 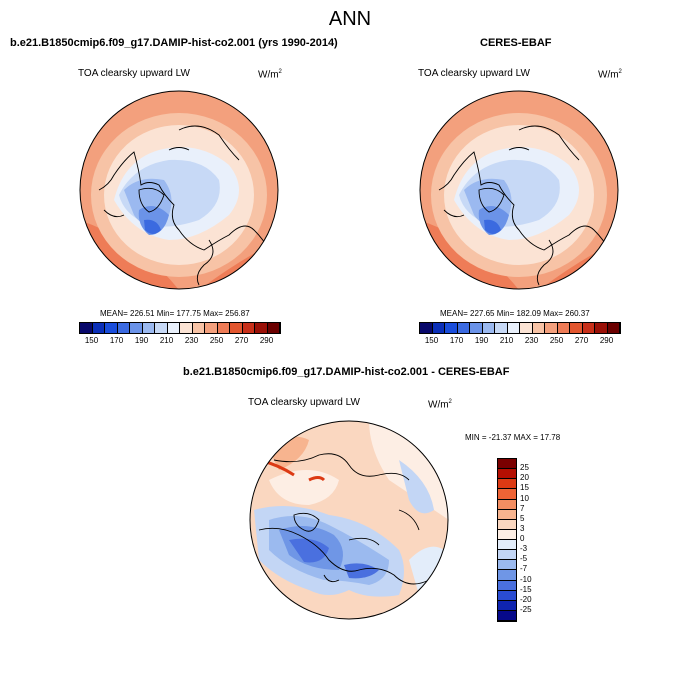 What do you see at coordinates (440, 405) in the screenshot?
I see `panel-diff-units: W/m2` at bounding box center [440, 405].